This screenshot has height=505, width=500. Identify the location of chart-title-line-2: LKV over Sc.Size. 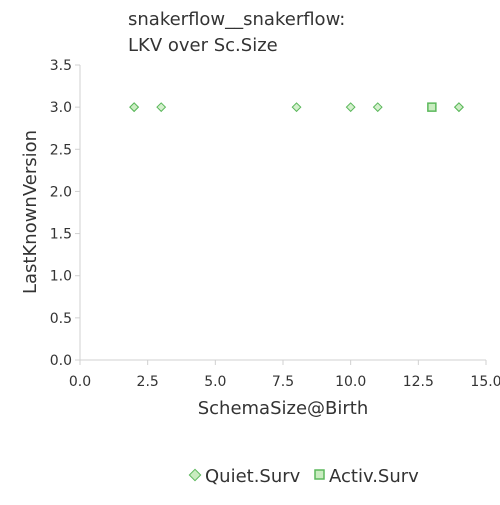
(203, 45).